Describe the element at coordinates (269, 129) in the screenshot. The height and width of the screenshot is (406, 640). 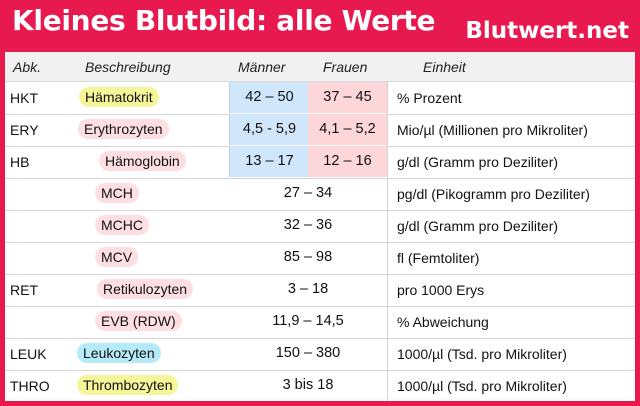
I see `row-men-value: 4,5 - 5,9` at that location.